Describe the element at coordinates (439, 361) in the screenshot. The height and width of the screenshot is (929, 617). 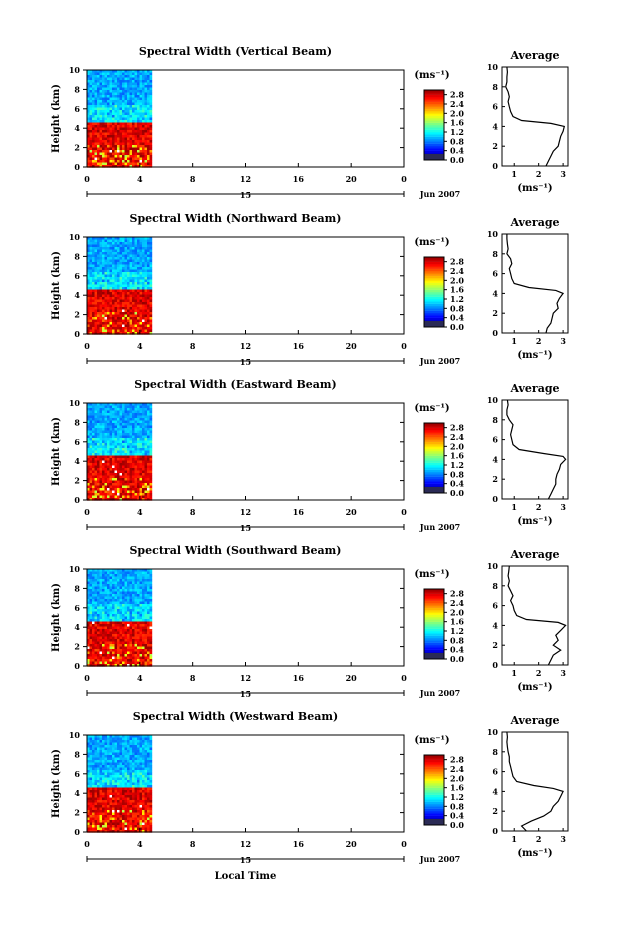
I see `month-label: Jun 2007` at that location.